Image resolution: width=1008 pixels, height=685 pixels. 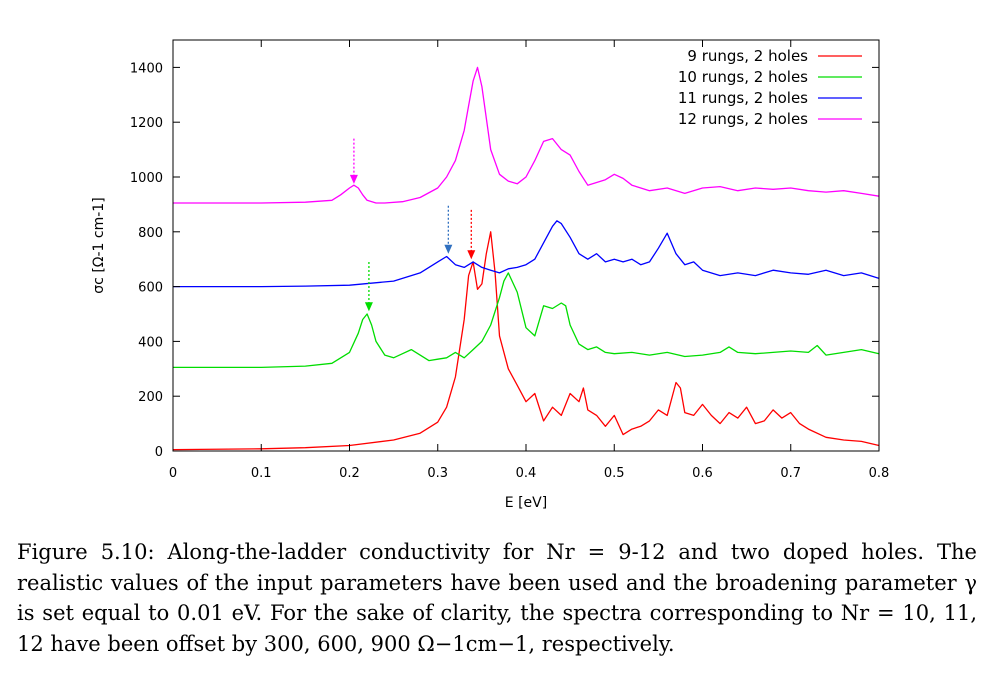 I want to click on legend-label-2: 10 rungs, 2 holes, so click(x=743, y=77).